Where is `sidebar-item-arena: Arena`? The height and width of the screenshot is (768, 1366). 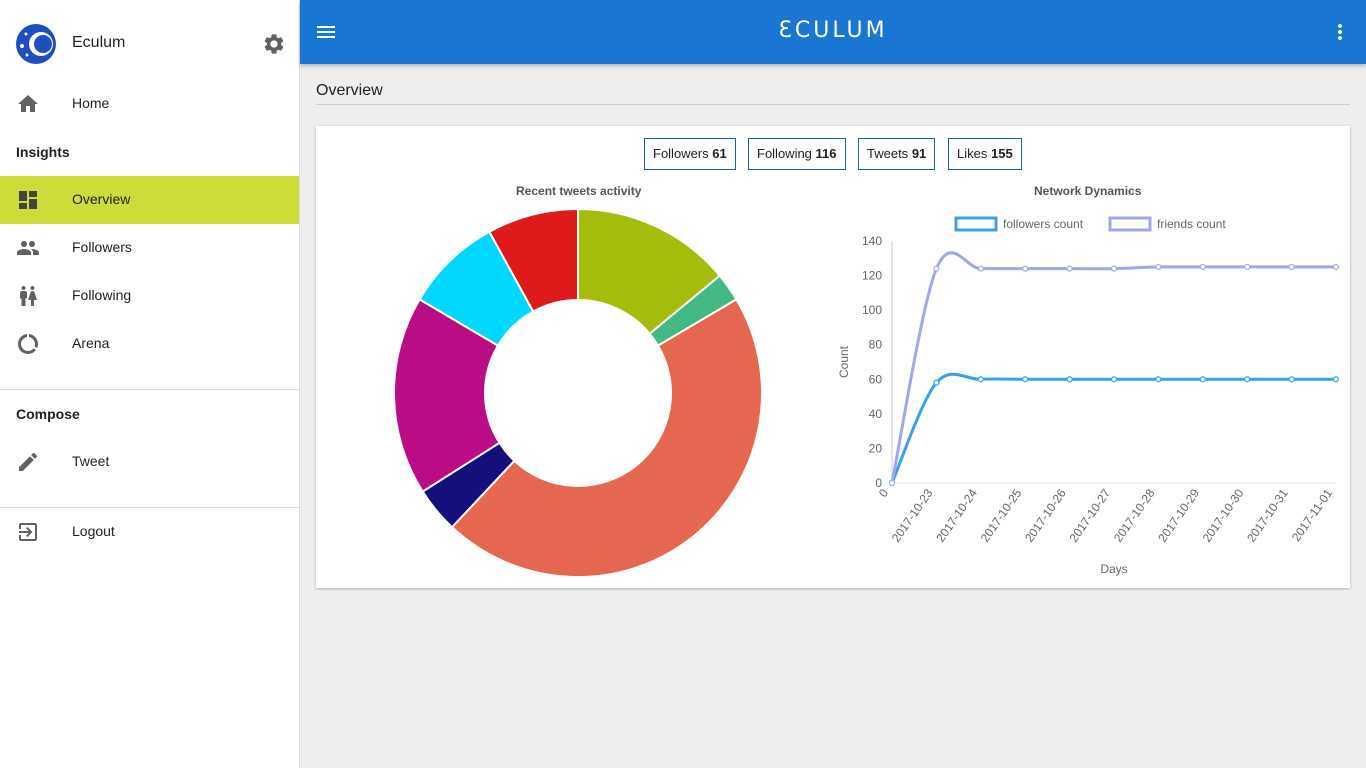
sidebar-item-arena: Arena is located at coordinates (149, 344).